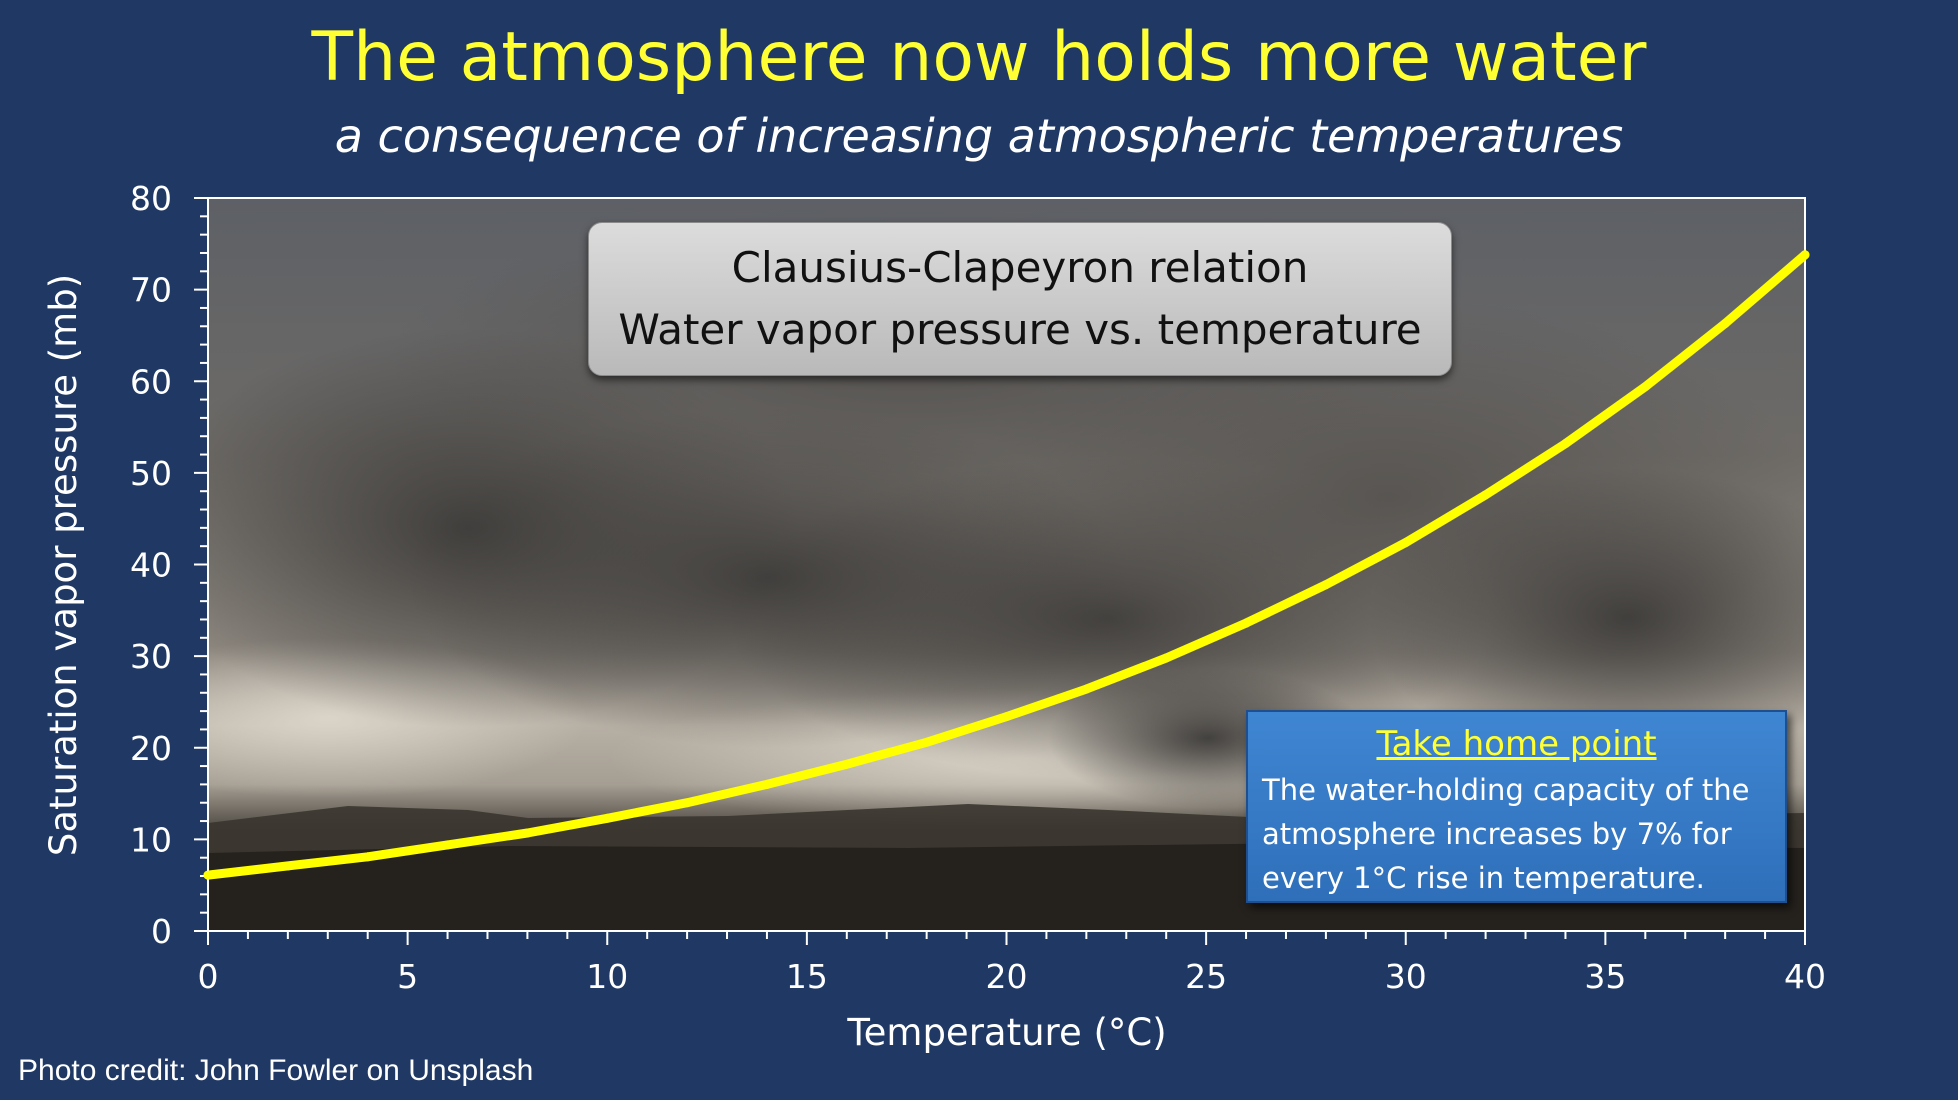 This screenshot has height=1100, width=1958. What do you see at coordinates (151, 198) in the screenshot?
I see `y-tick-label: 80` at bounding box center [151, 198].